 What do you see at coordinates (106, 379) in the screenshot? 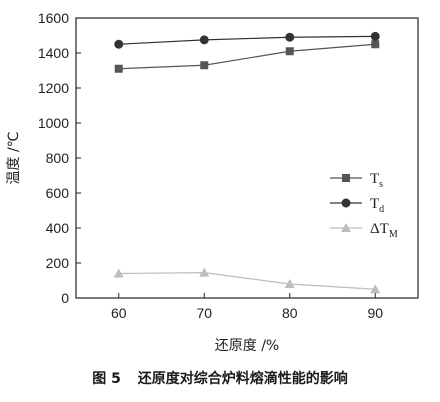
I see `figure-number: 图 5` at bounding box center [106, 379].